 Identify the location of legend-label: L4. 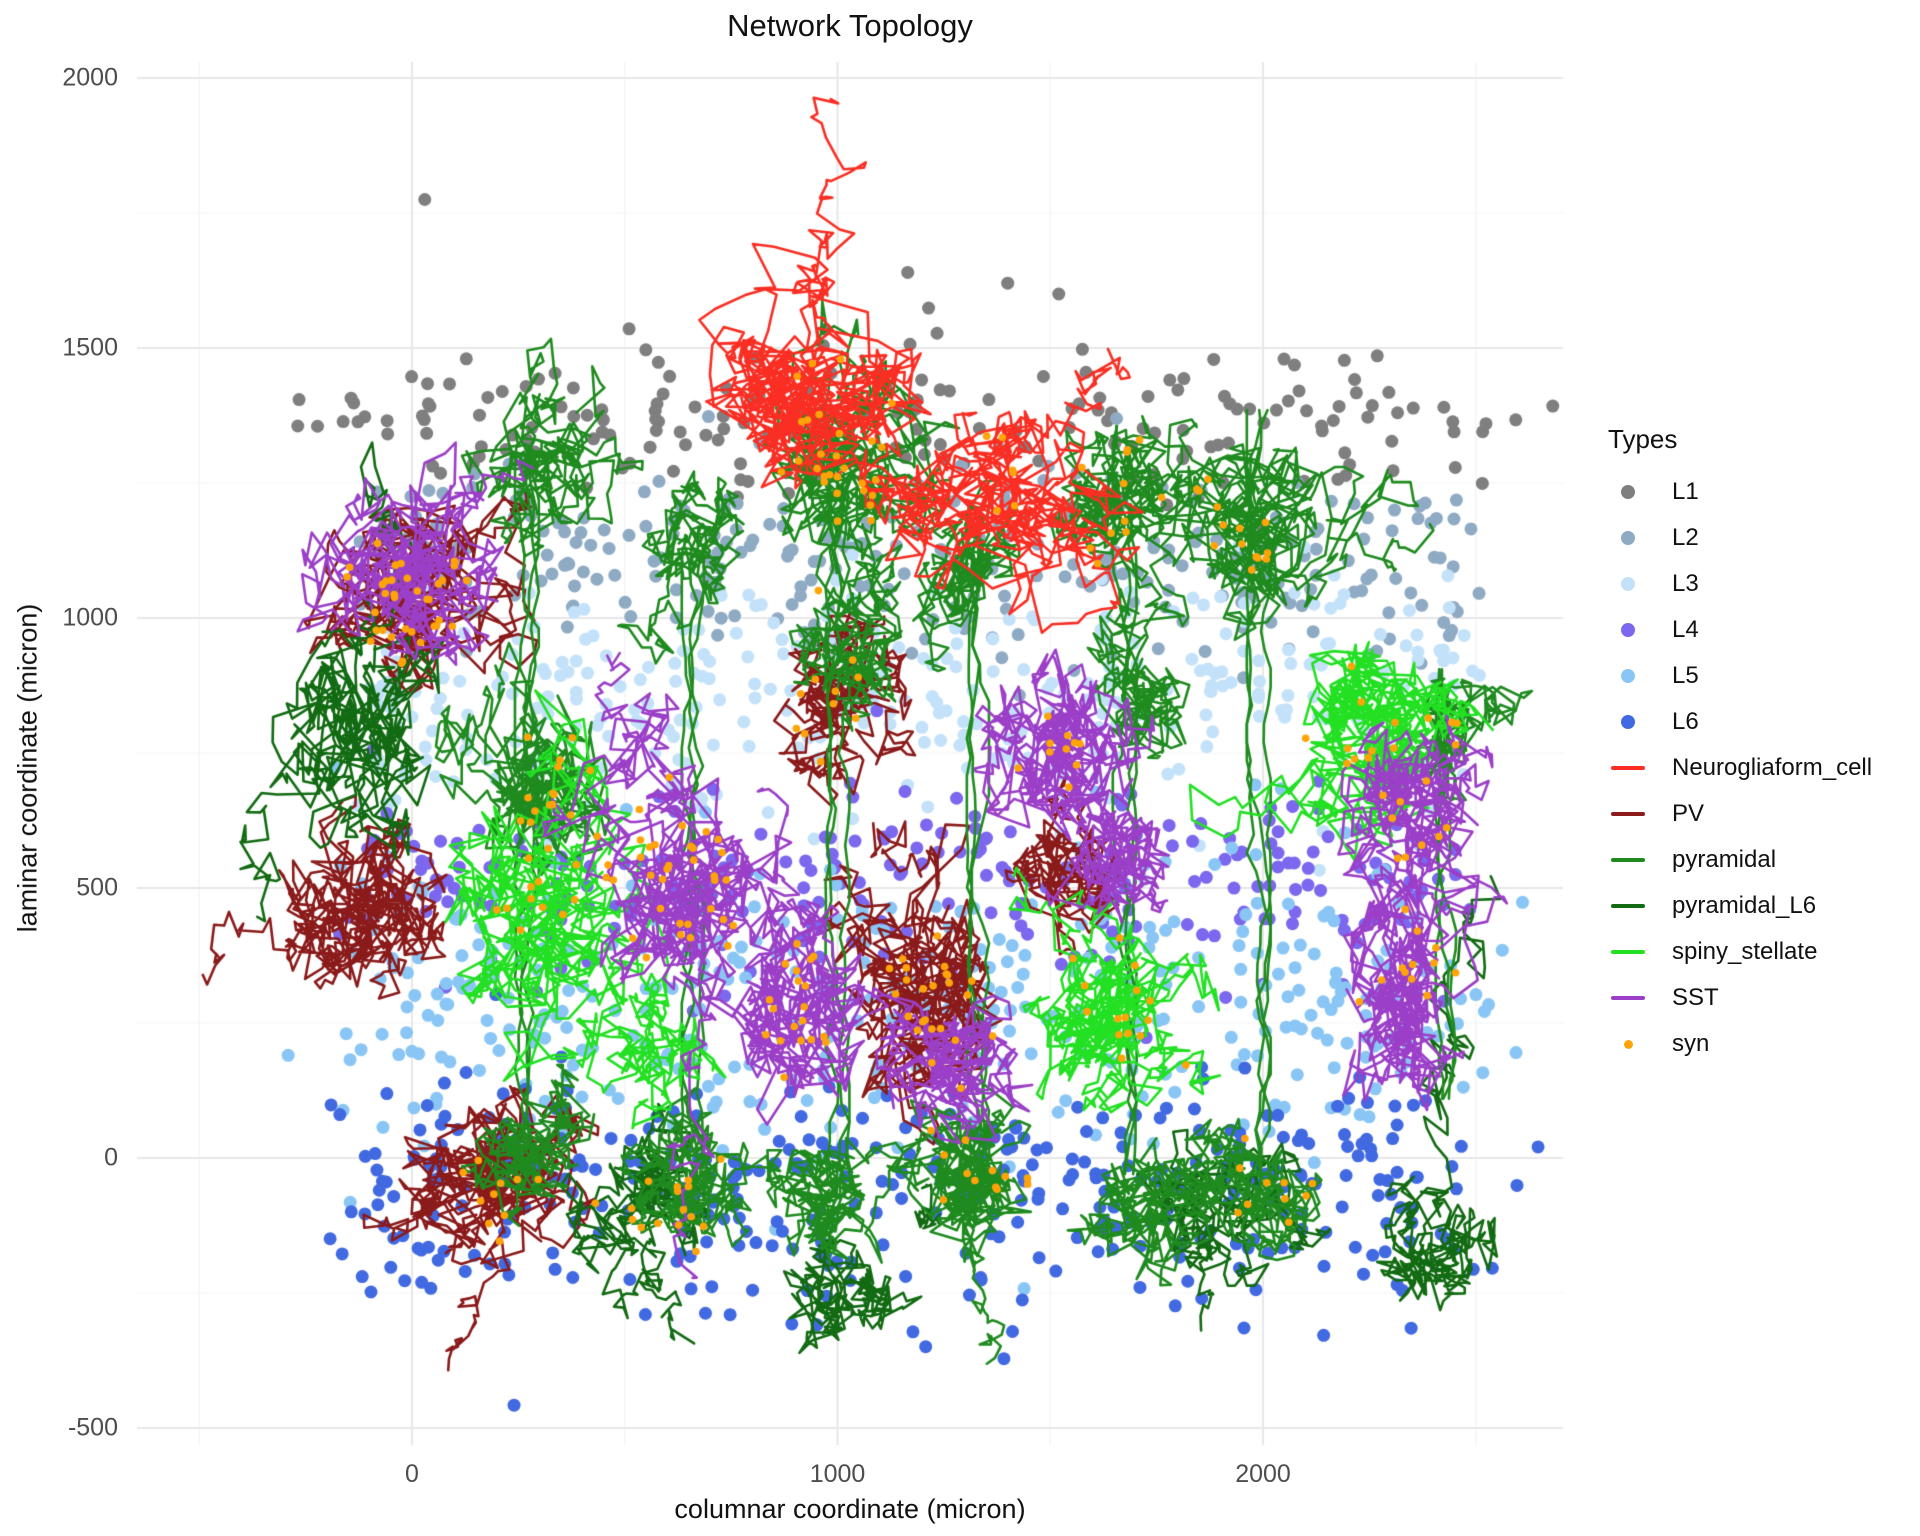
(1685, 629).